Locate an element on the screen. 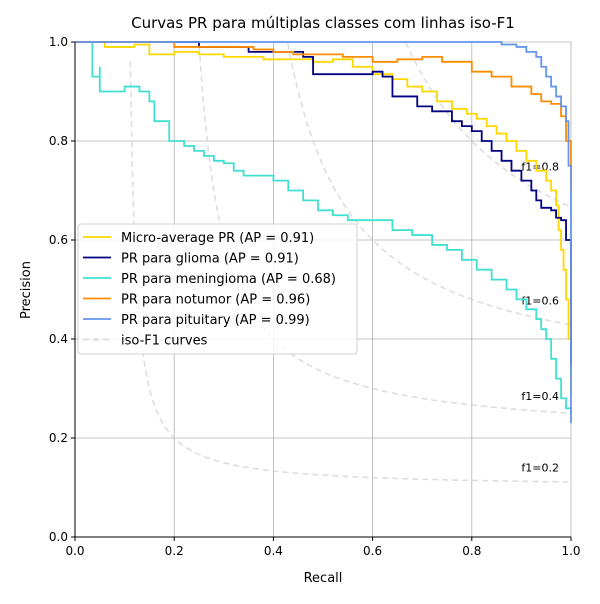 The image size is (600, 604). y-tick-label-5: 1.0 is located at coordinates (58, 42).